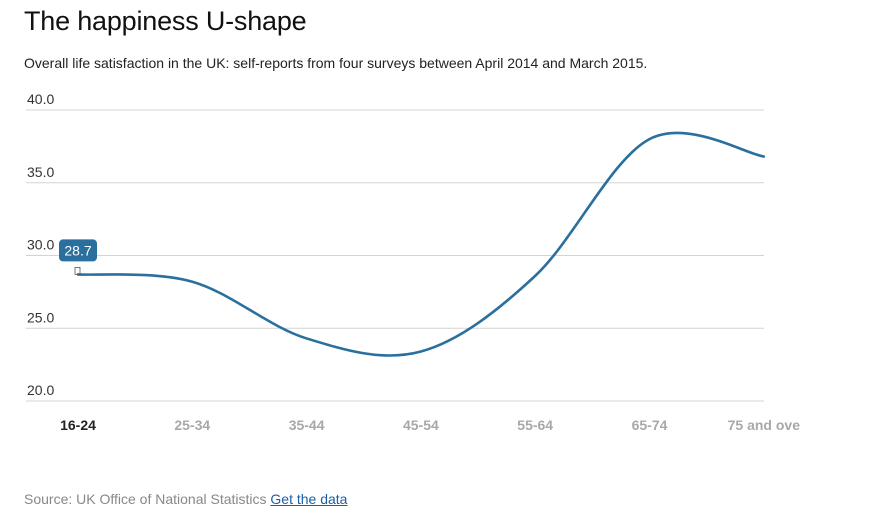 The height and width of the screenshot is (516, 882). Describe the element at coordinates (307, 425) in the screenshot. I see `x-tick-label: 35-44` at that location.